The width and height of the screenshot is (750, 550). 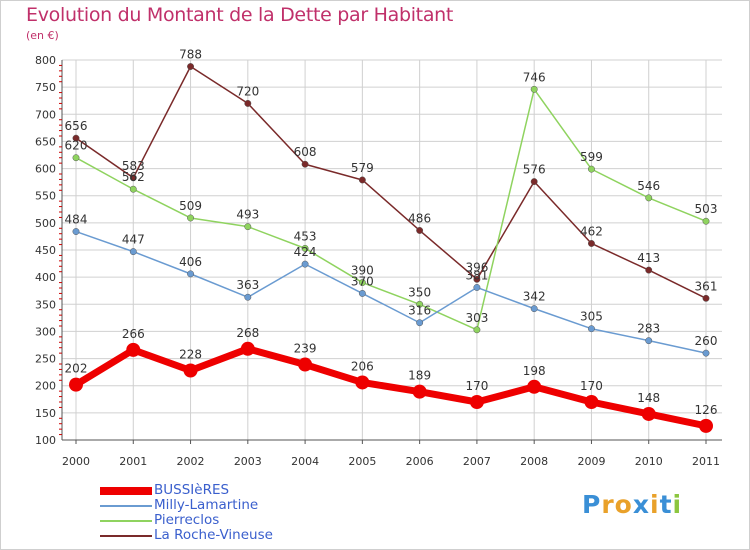 I want to click on y-tick-label: 300, so click(x=45, y=331).